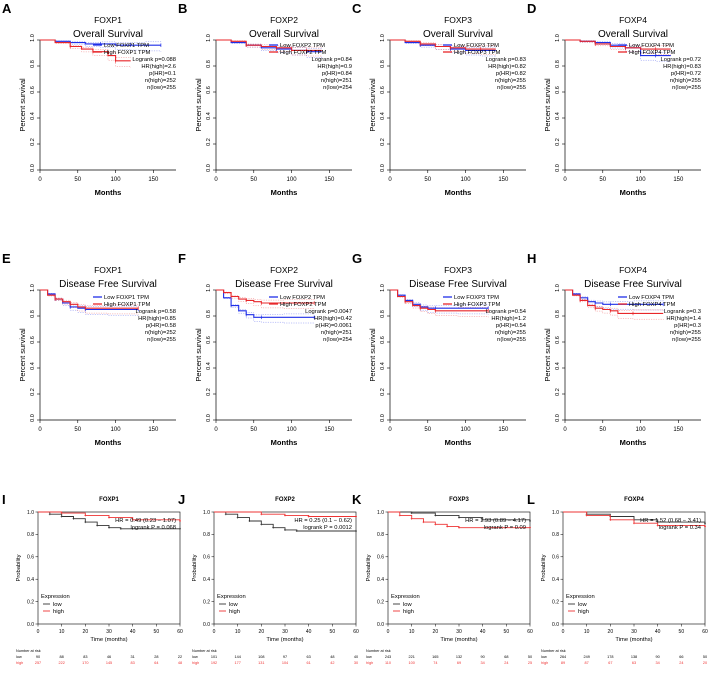 This screenshot has width=716, height=675. What do you see at coordinates (323, 521) in the screenshot?
I see `stat-label: HR = 0.25 (0.1 − 0.62)` at bounding box center [323, 521].